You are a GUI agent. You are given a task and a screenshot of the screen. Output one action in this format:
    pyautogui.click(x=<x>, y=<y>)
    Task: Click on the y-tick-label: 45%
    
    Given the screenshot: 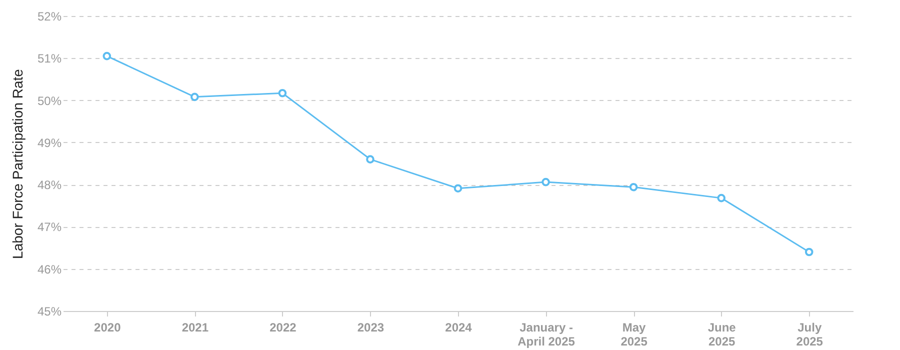 What is the action you would take?
    pyautogui.click(x=49, y=311)
    